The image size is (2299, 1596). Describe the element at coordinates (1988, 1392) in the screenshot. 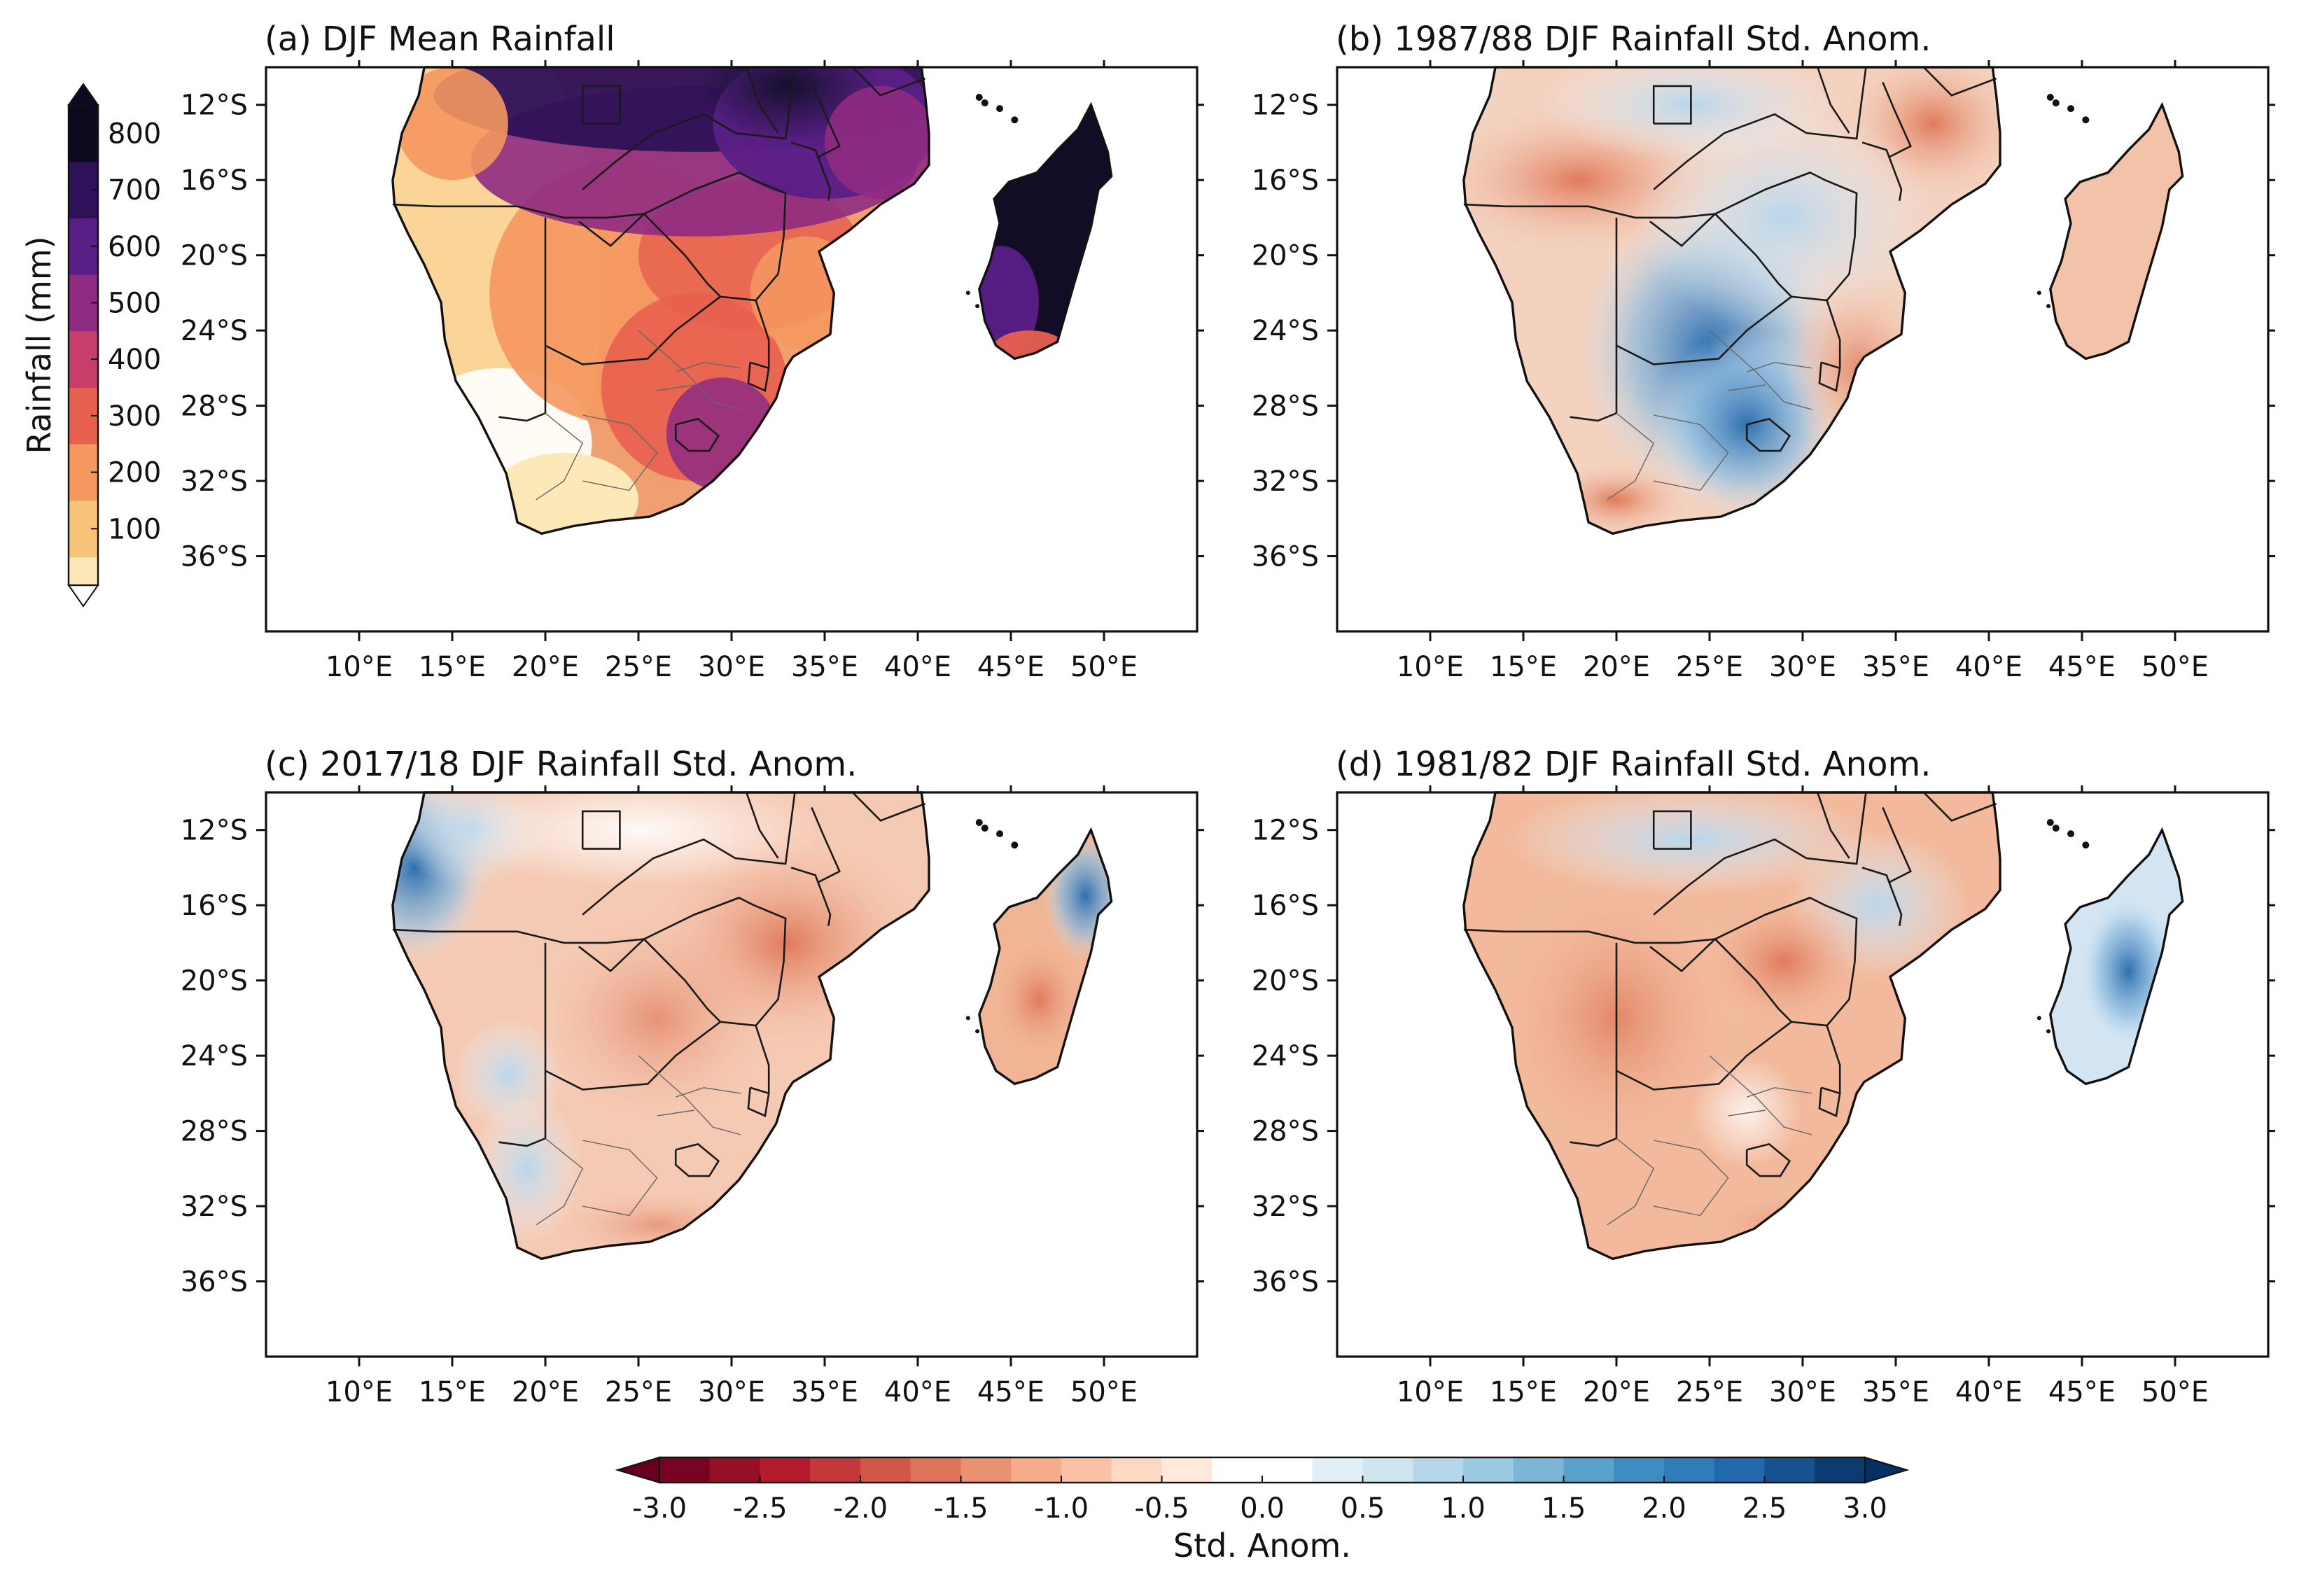

I see `lon-tick-label: 40°E` at that location.